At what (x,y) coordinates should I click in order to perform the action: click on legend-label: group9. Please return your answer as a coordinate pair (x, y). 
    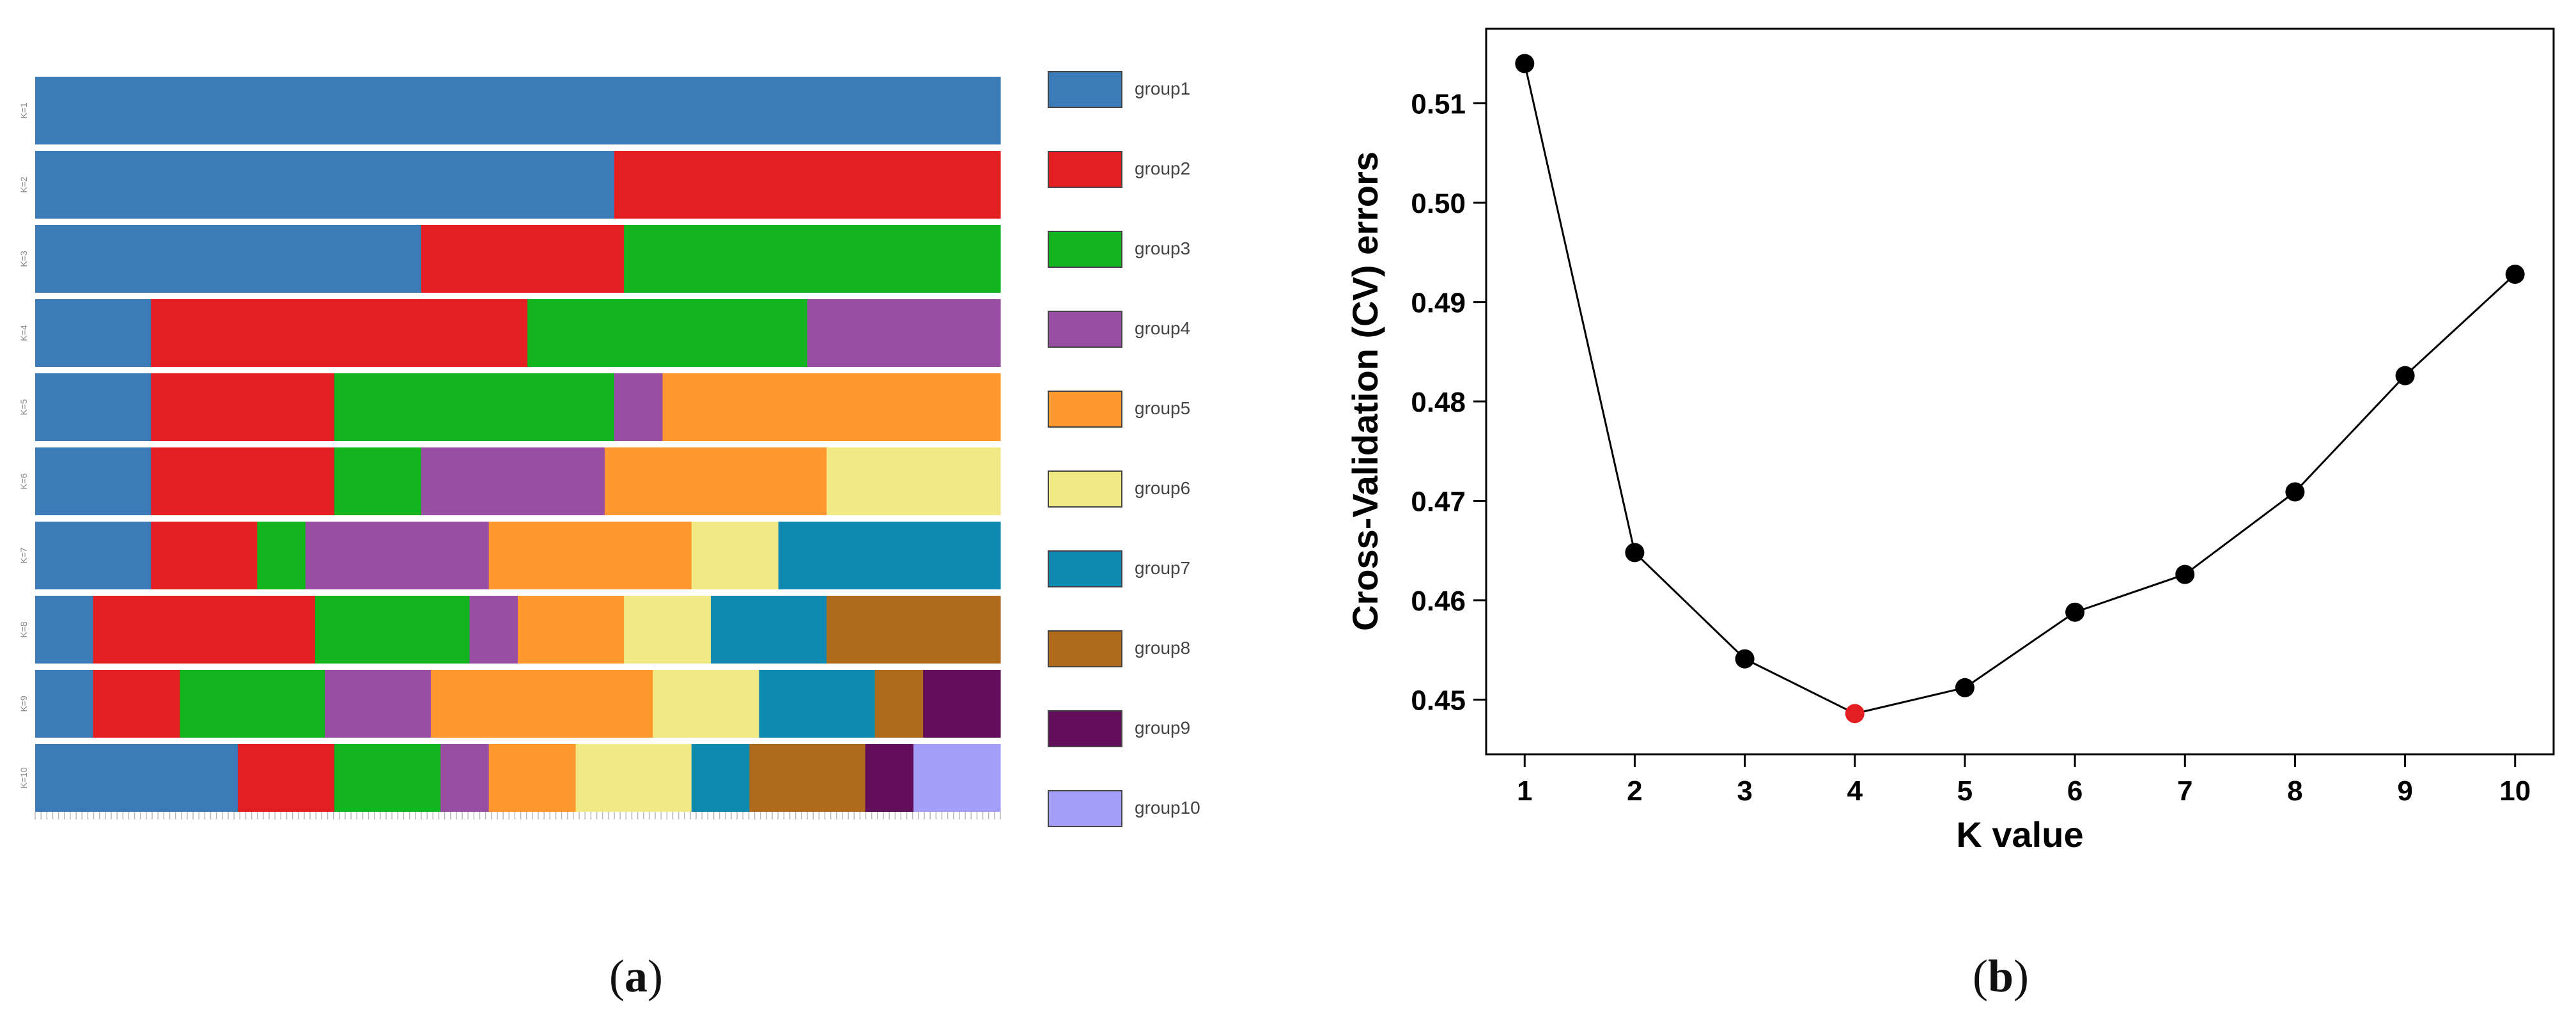
    Looking at the image, I should click on (1162, 728).